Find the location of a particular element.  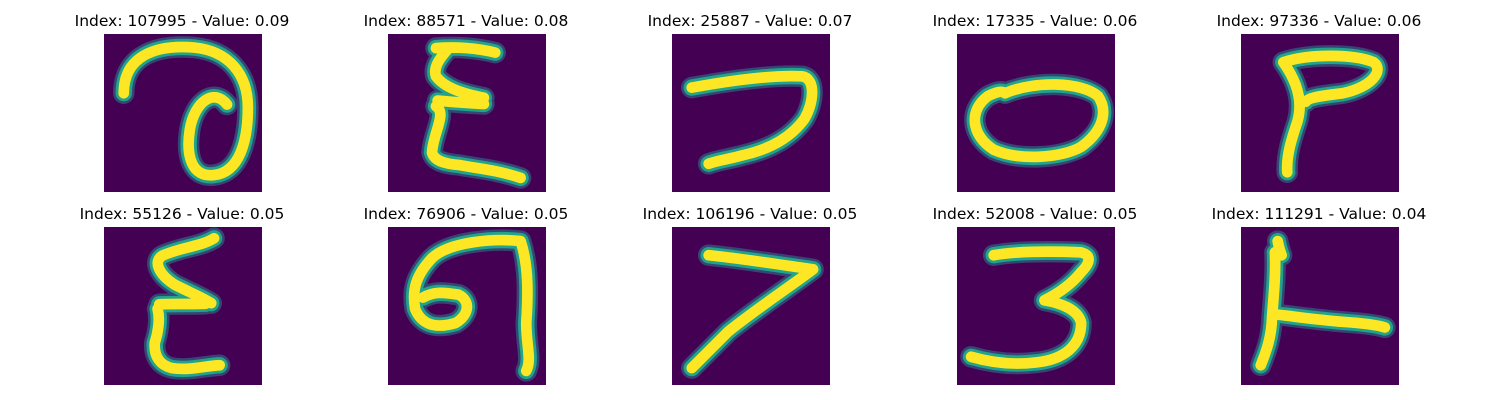

image-panel: Index: 55126 - Value: 0.05 is located at coordinates (182, 295).